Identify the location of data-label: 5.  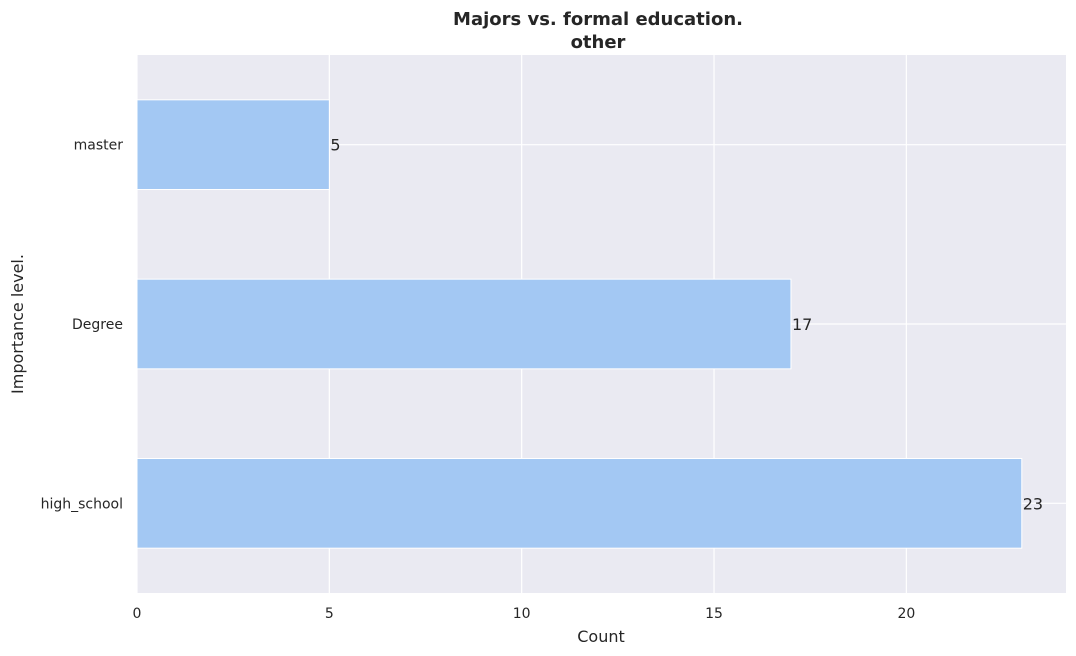
(335, 145).